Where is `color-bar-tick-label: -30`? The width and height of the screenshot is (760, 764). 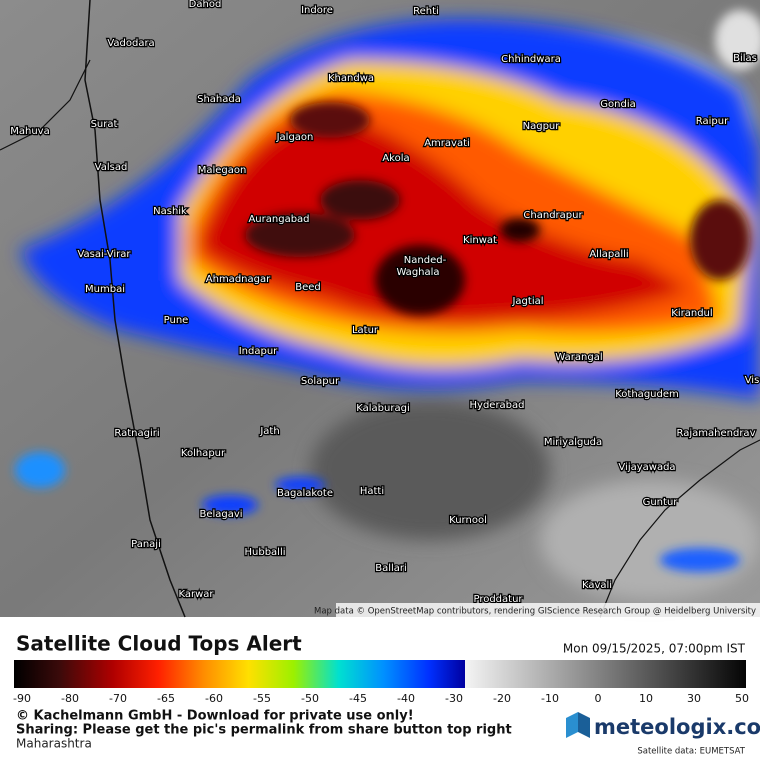
color-bar-tick-label: -30 is located at coordinates (454, 698).